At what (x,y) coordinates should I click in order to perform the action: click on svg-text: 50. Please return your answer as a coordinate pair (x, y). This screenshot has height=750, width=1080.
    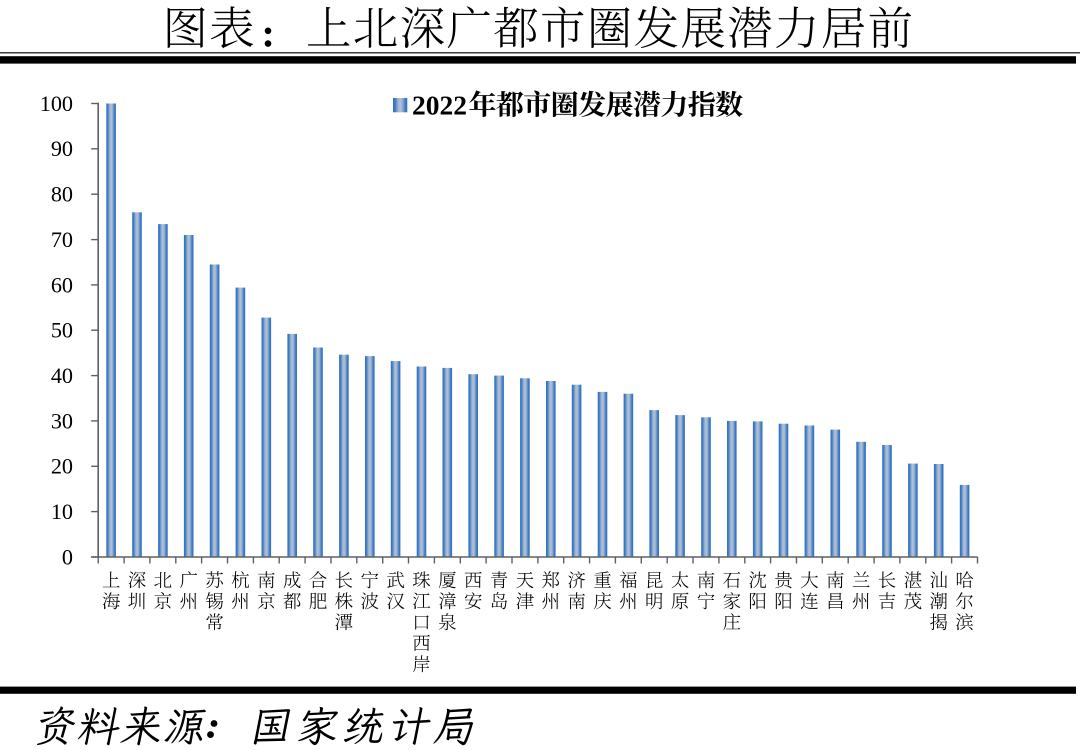
    Looking at the image, I should click on (62, 330).